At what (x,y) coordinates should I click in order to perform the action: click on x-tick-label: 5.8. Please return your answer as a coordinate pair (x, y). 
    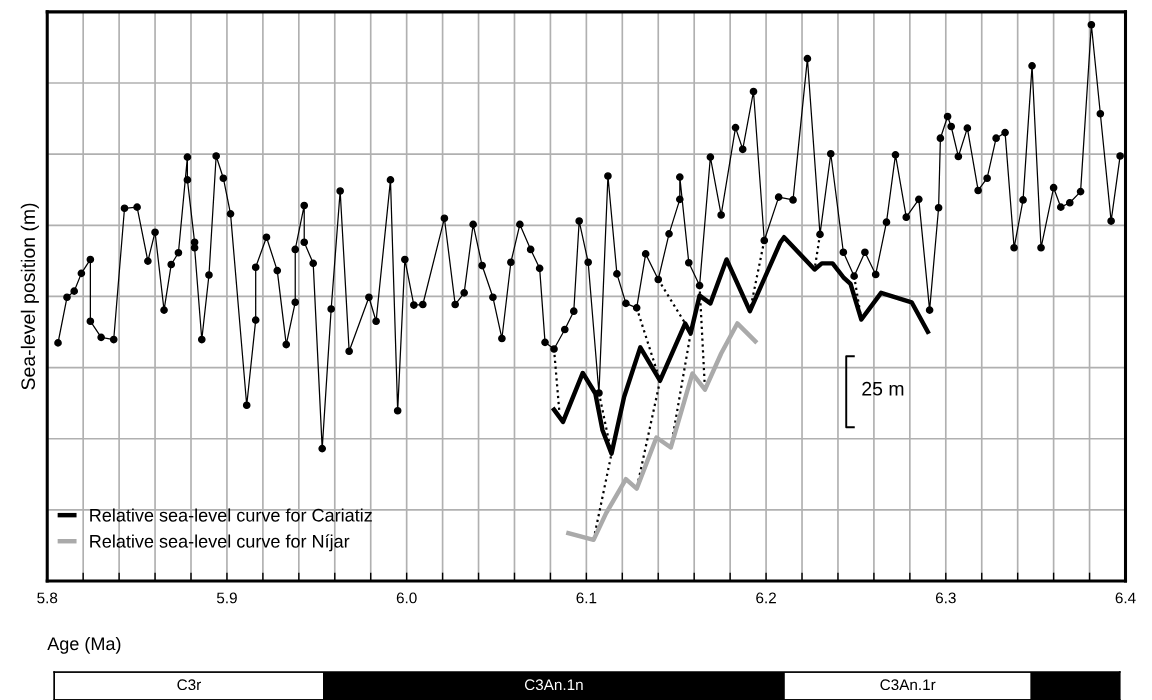
    Looking at the image, I should click on (47, 598).